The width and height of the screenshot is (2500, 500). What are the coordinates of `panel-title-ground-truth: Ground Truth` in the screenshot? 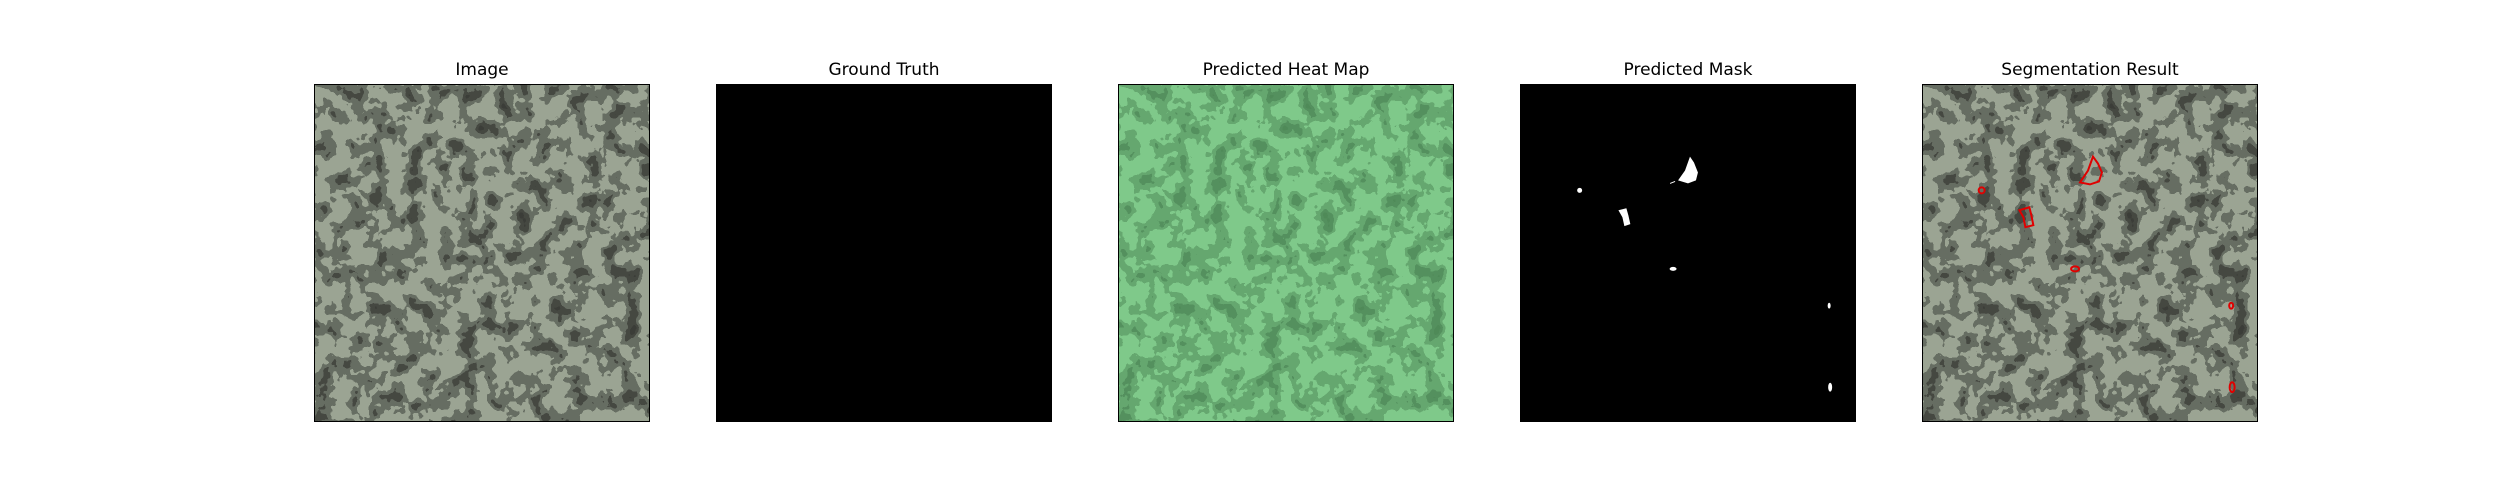 It's located at (884, 70).